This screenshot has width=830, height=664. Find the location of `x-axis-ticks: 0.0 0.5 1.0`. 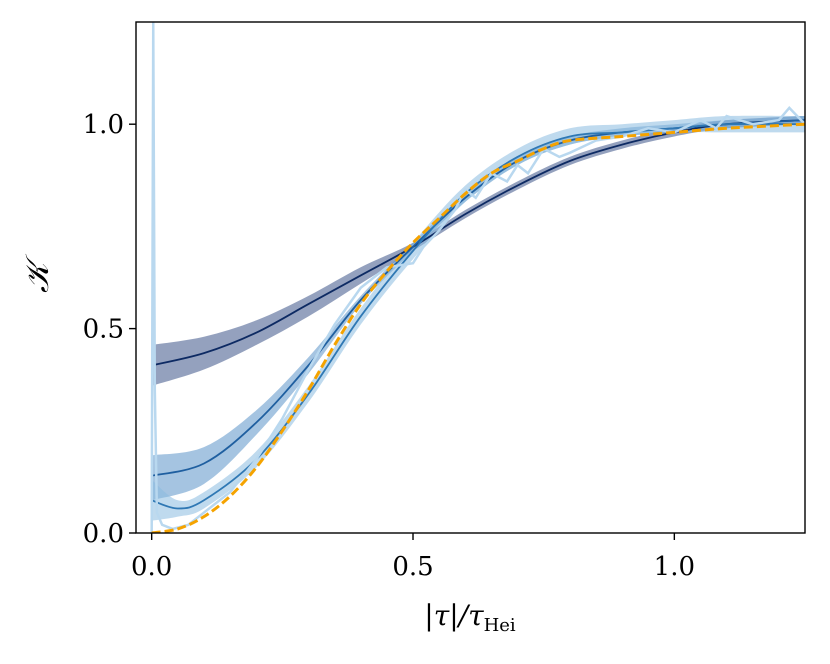

x-axis-ticks: 0.0 0.5 1.0 is located at coordinates (413, 557).